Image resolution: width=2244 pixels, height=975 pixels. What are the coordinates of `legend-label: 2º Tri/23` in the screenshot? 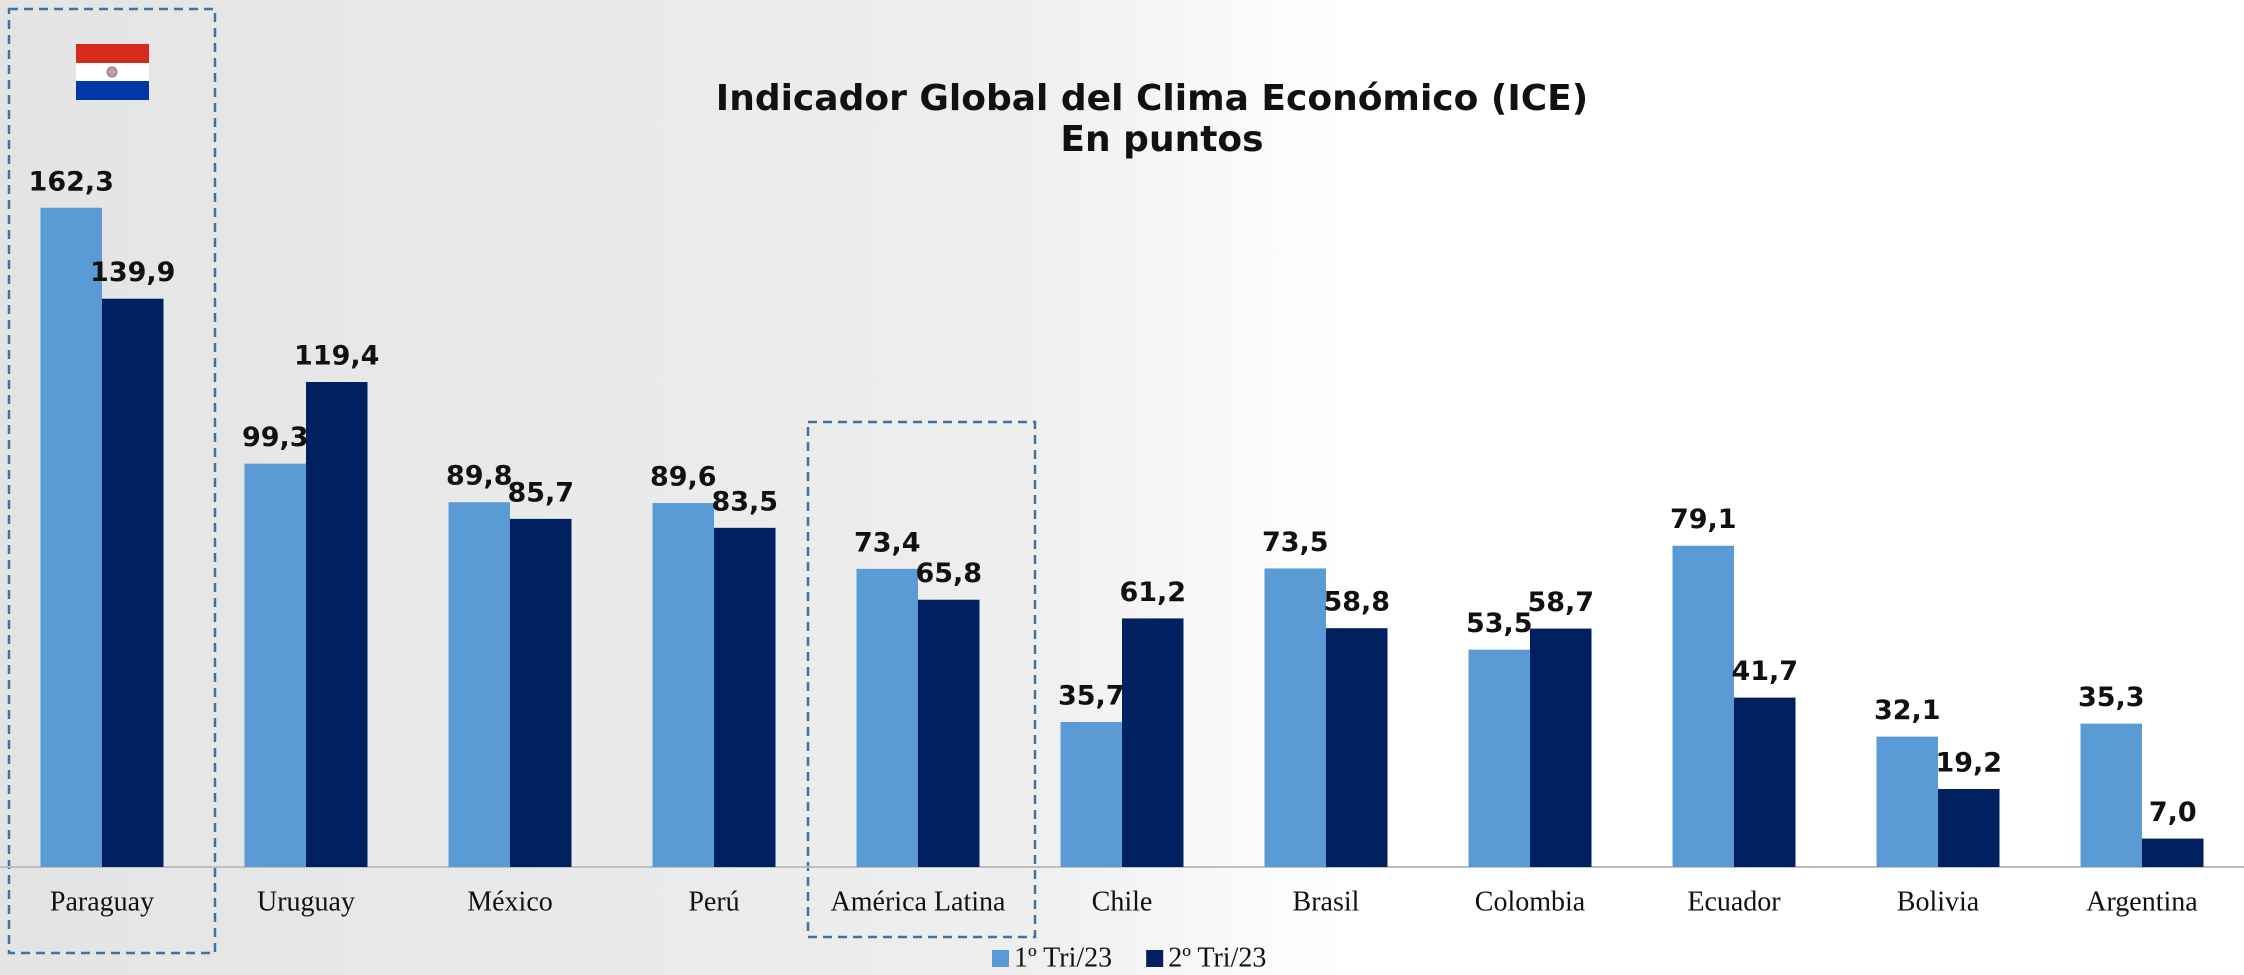 It's located at (1217, 957).